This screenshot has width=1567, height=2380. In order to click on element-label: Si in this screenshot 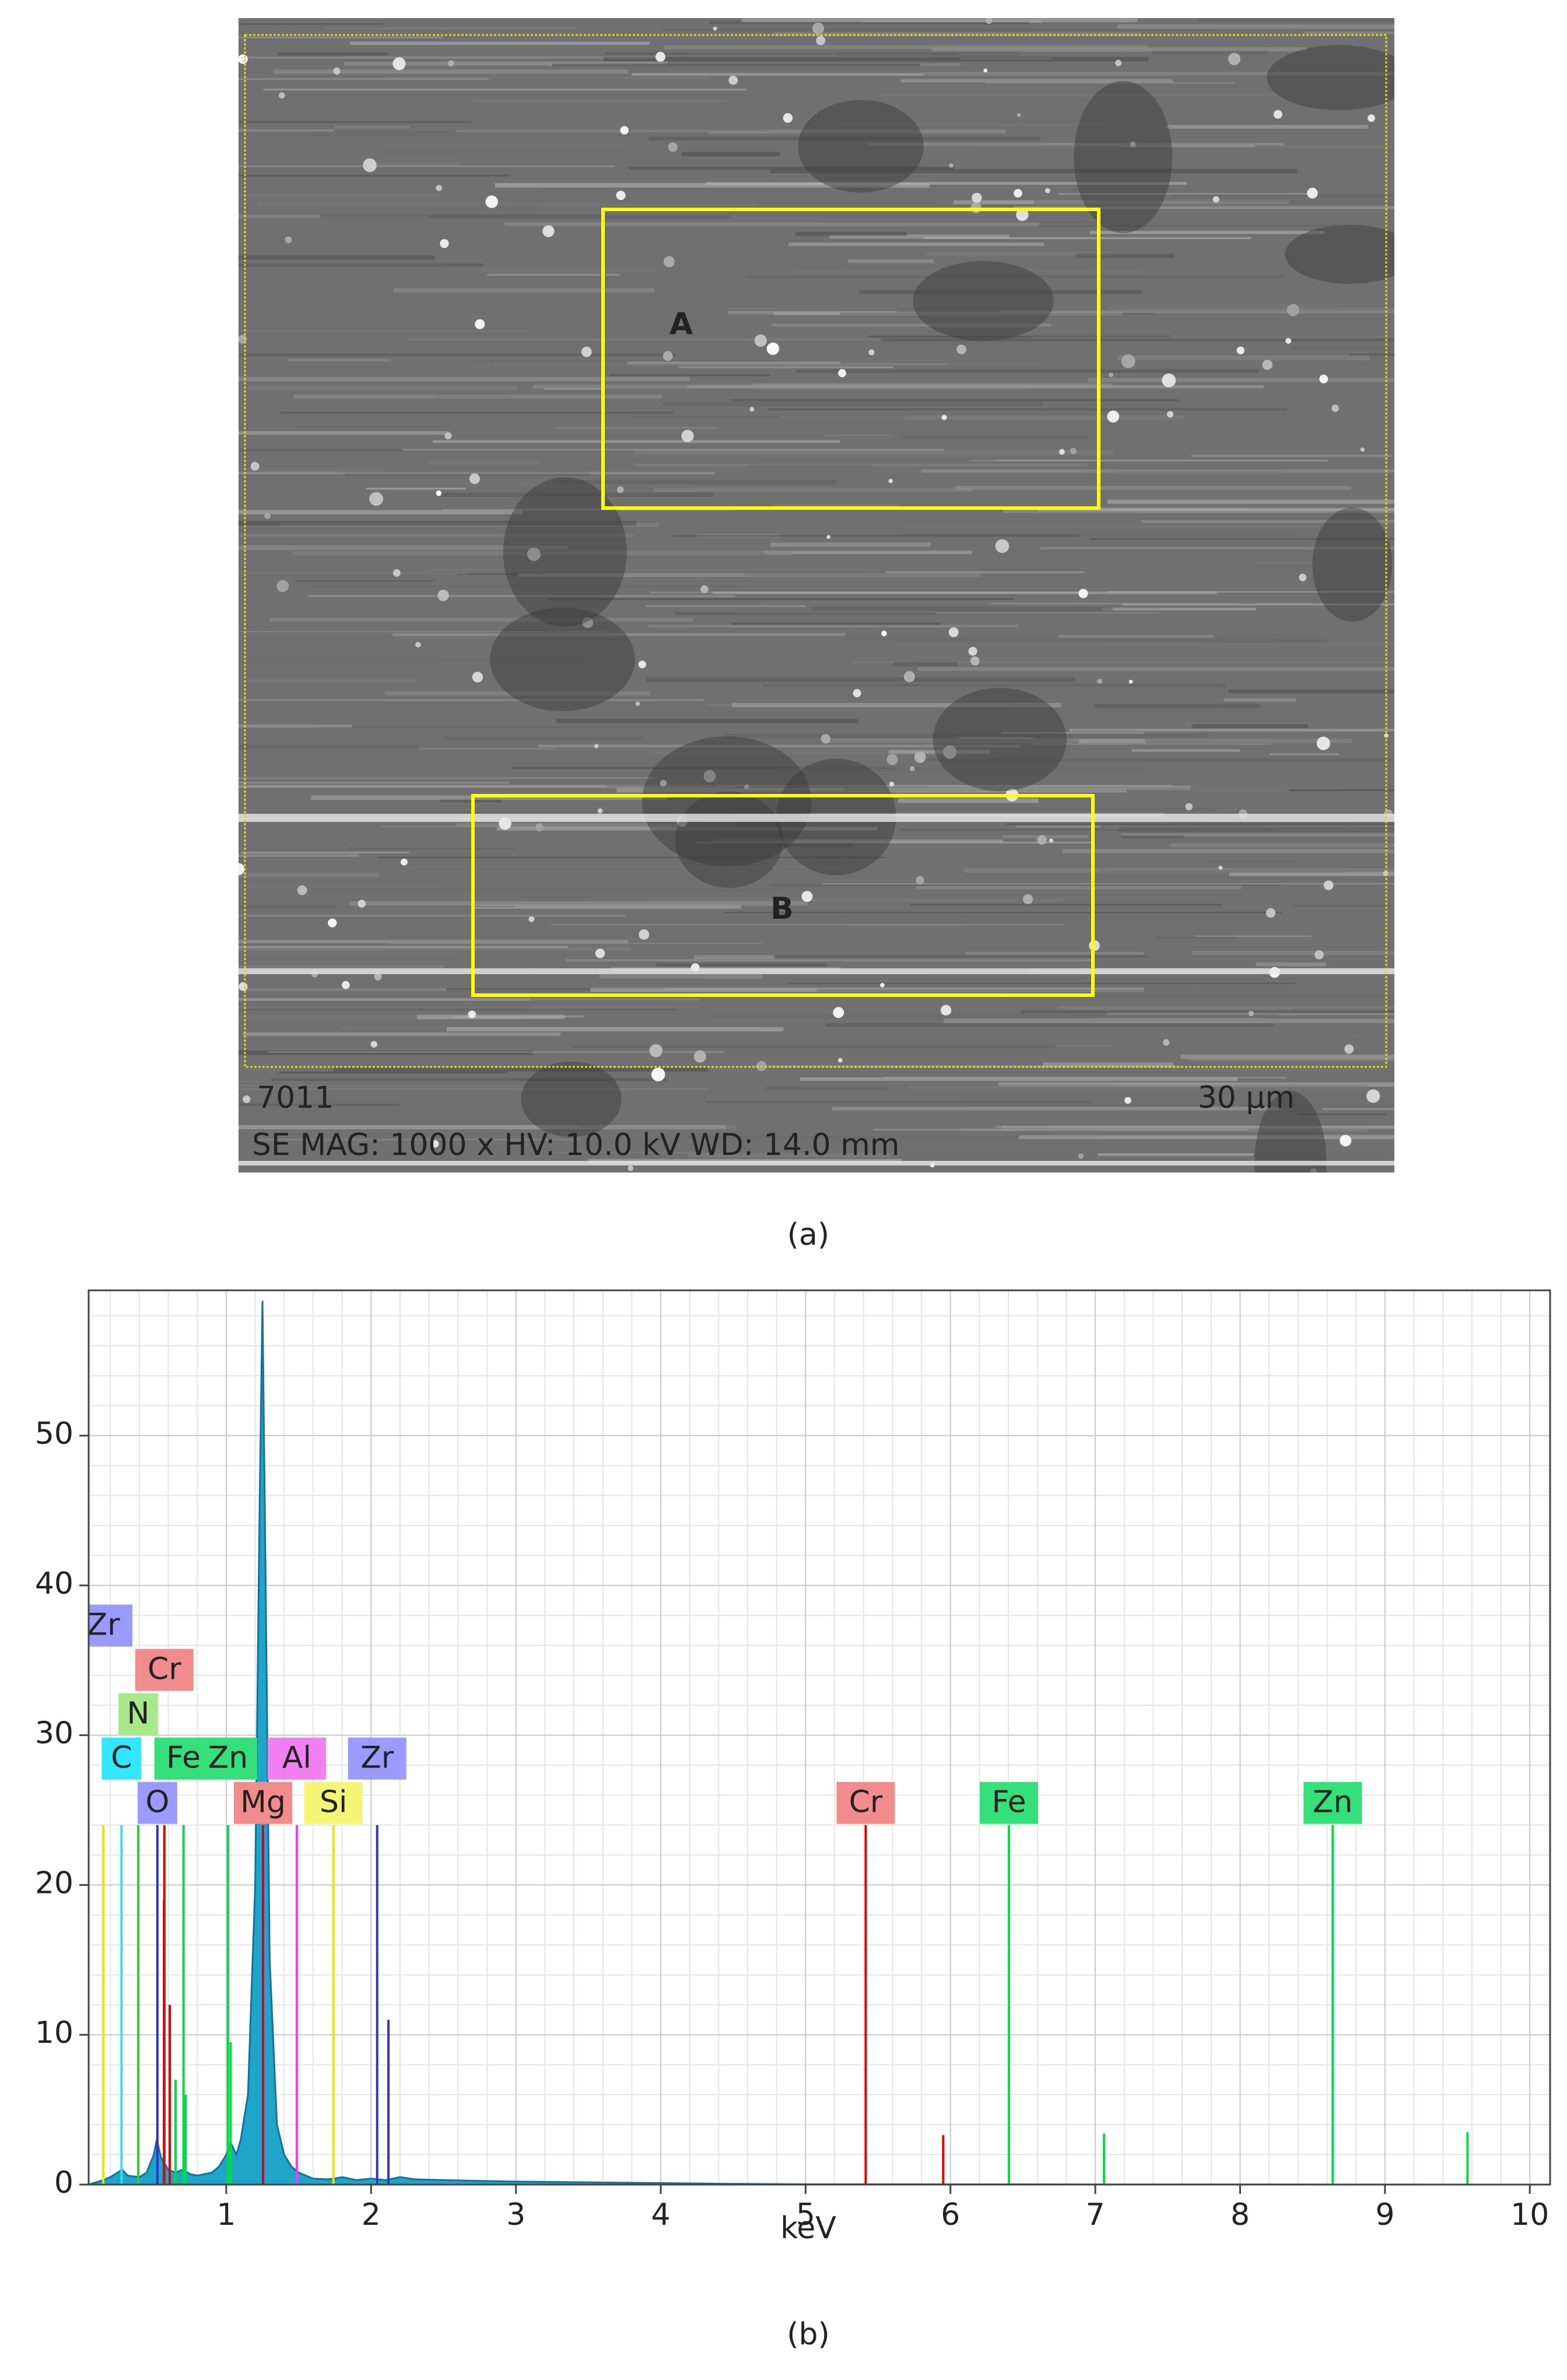, I will do `click(333, 1803)`.